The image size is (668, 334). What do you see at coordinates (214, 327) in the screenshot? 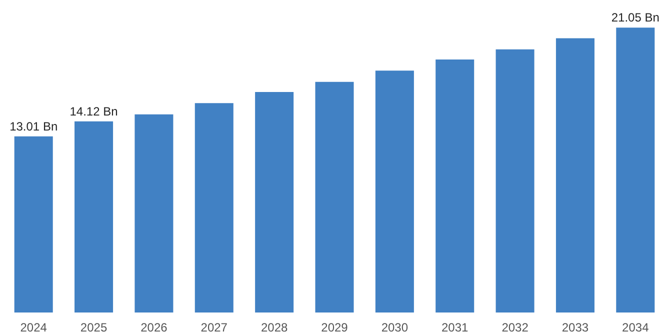
I see `x-tick-label: 2027` at bounding box center [214, 327].